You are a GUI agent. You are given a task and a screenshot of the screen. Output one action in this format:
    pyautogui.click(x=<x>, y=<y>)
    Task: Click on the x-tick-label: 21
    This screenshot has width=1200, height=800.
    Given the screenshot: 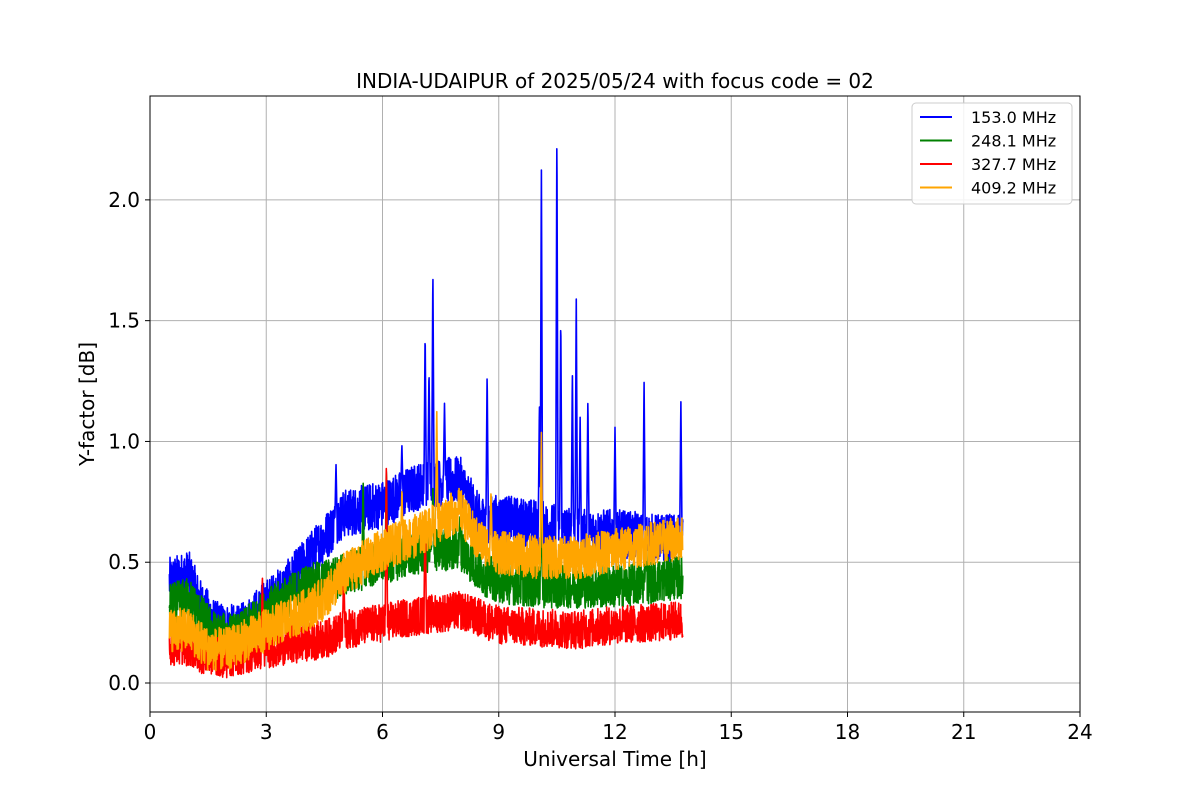 What is the action you would take?
    pyautogui.click(x=963, y=732)
    